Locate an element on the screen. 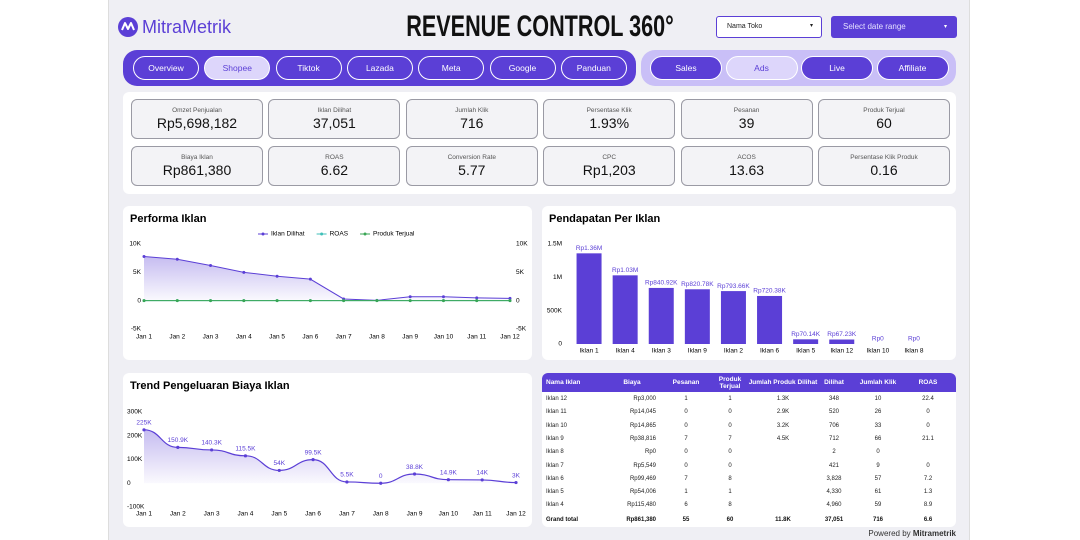 The width and height of the screenshot is (1080, 540). line is located at coordinates (330, 456).